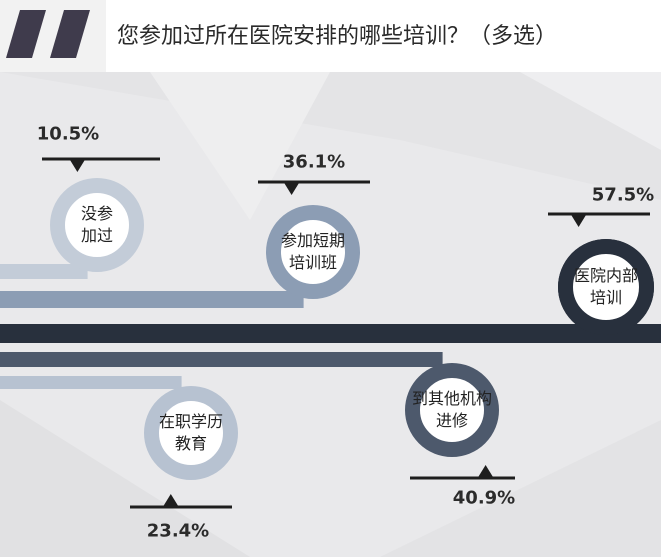  I want to click on bubble-3-ring, so click(452, 410).